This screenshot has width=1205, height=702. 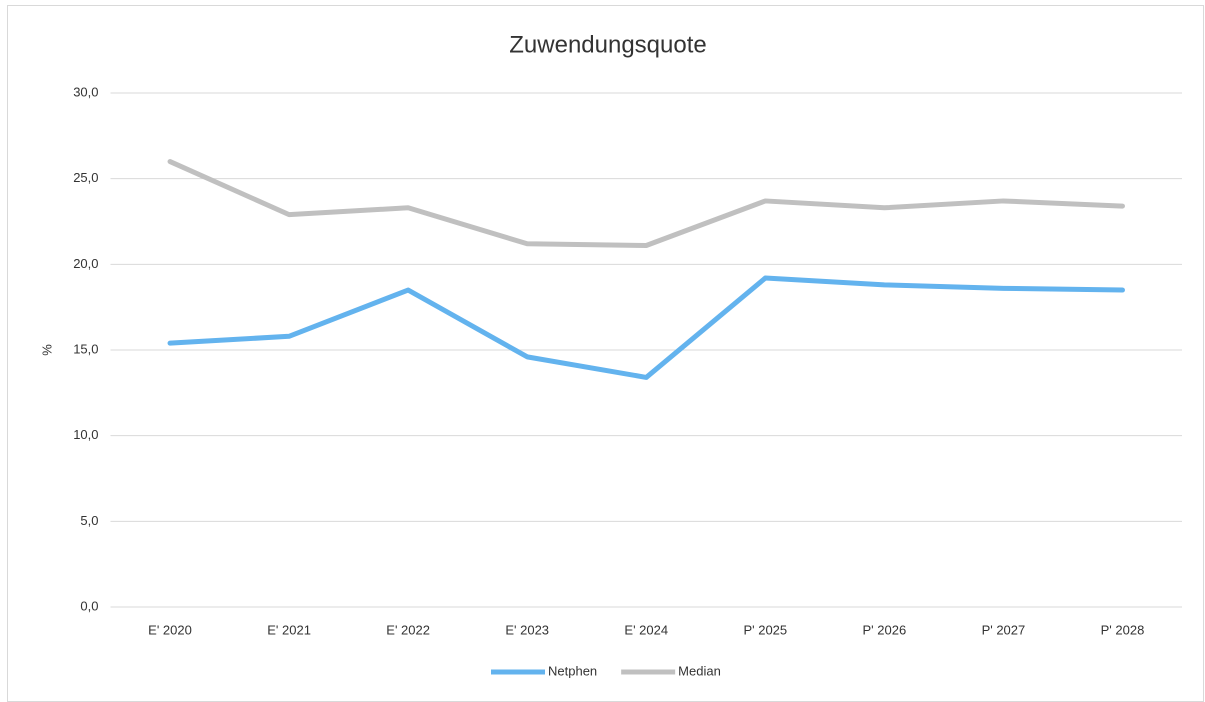 What do you see at coordinates (1123, 629) in the screenshot?
I see `x-tick-label: P' 2028` at bounding box center [1123, 629].